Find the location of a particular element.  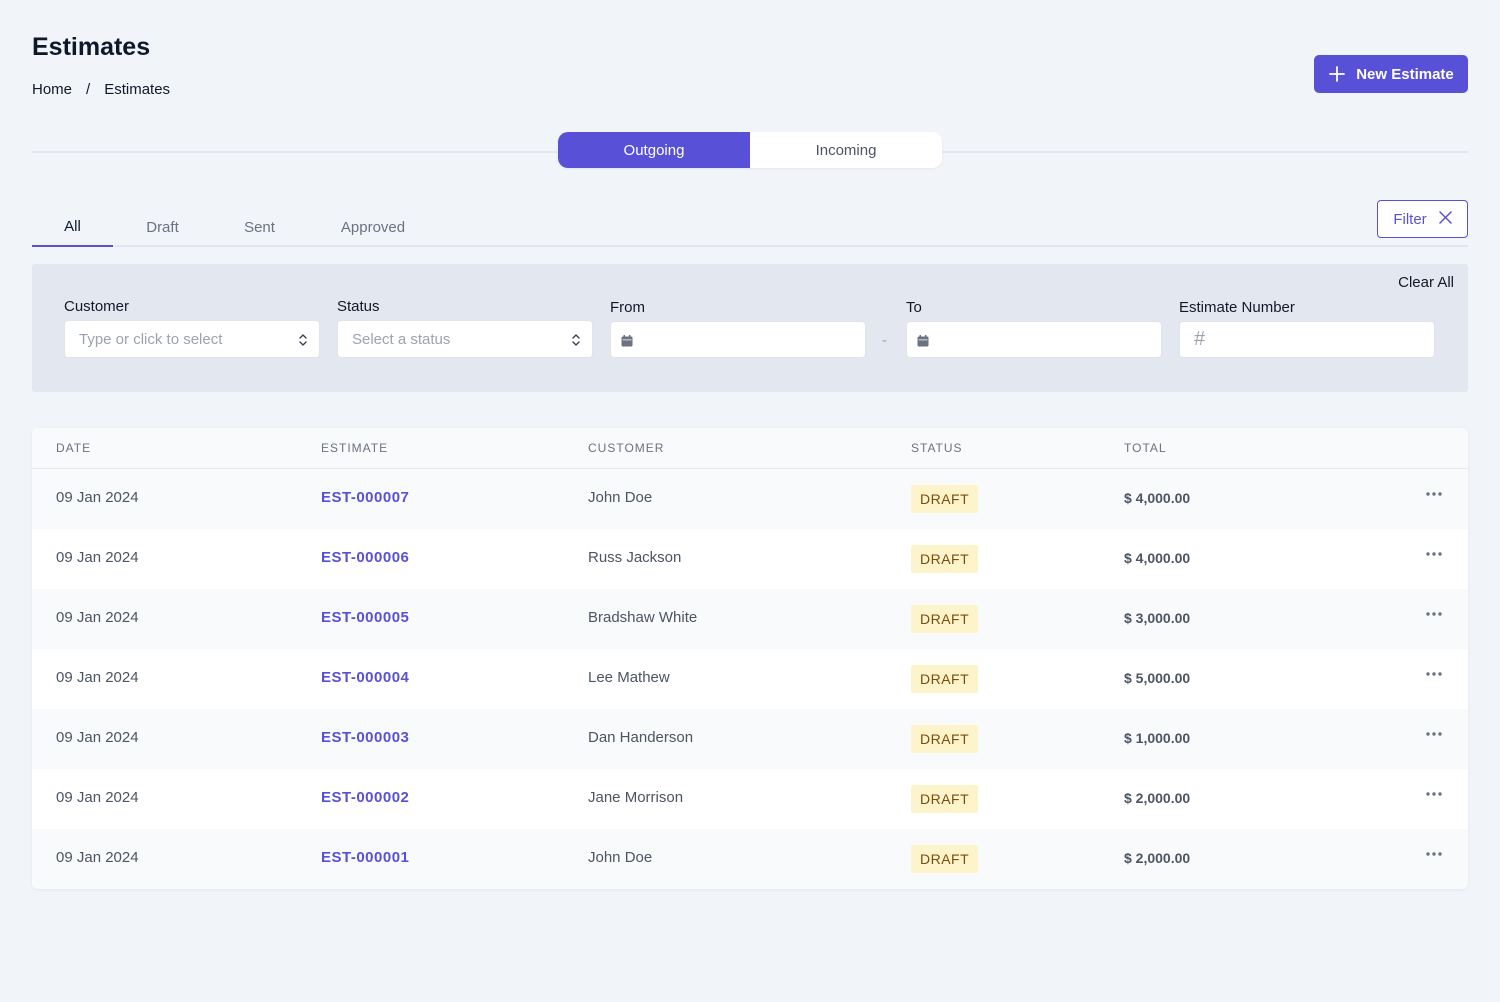

breadcrumb-current: Estimates is located at coordinates (137, 89).